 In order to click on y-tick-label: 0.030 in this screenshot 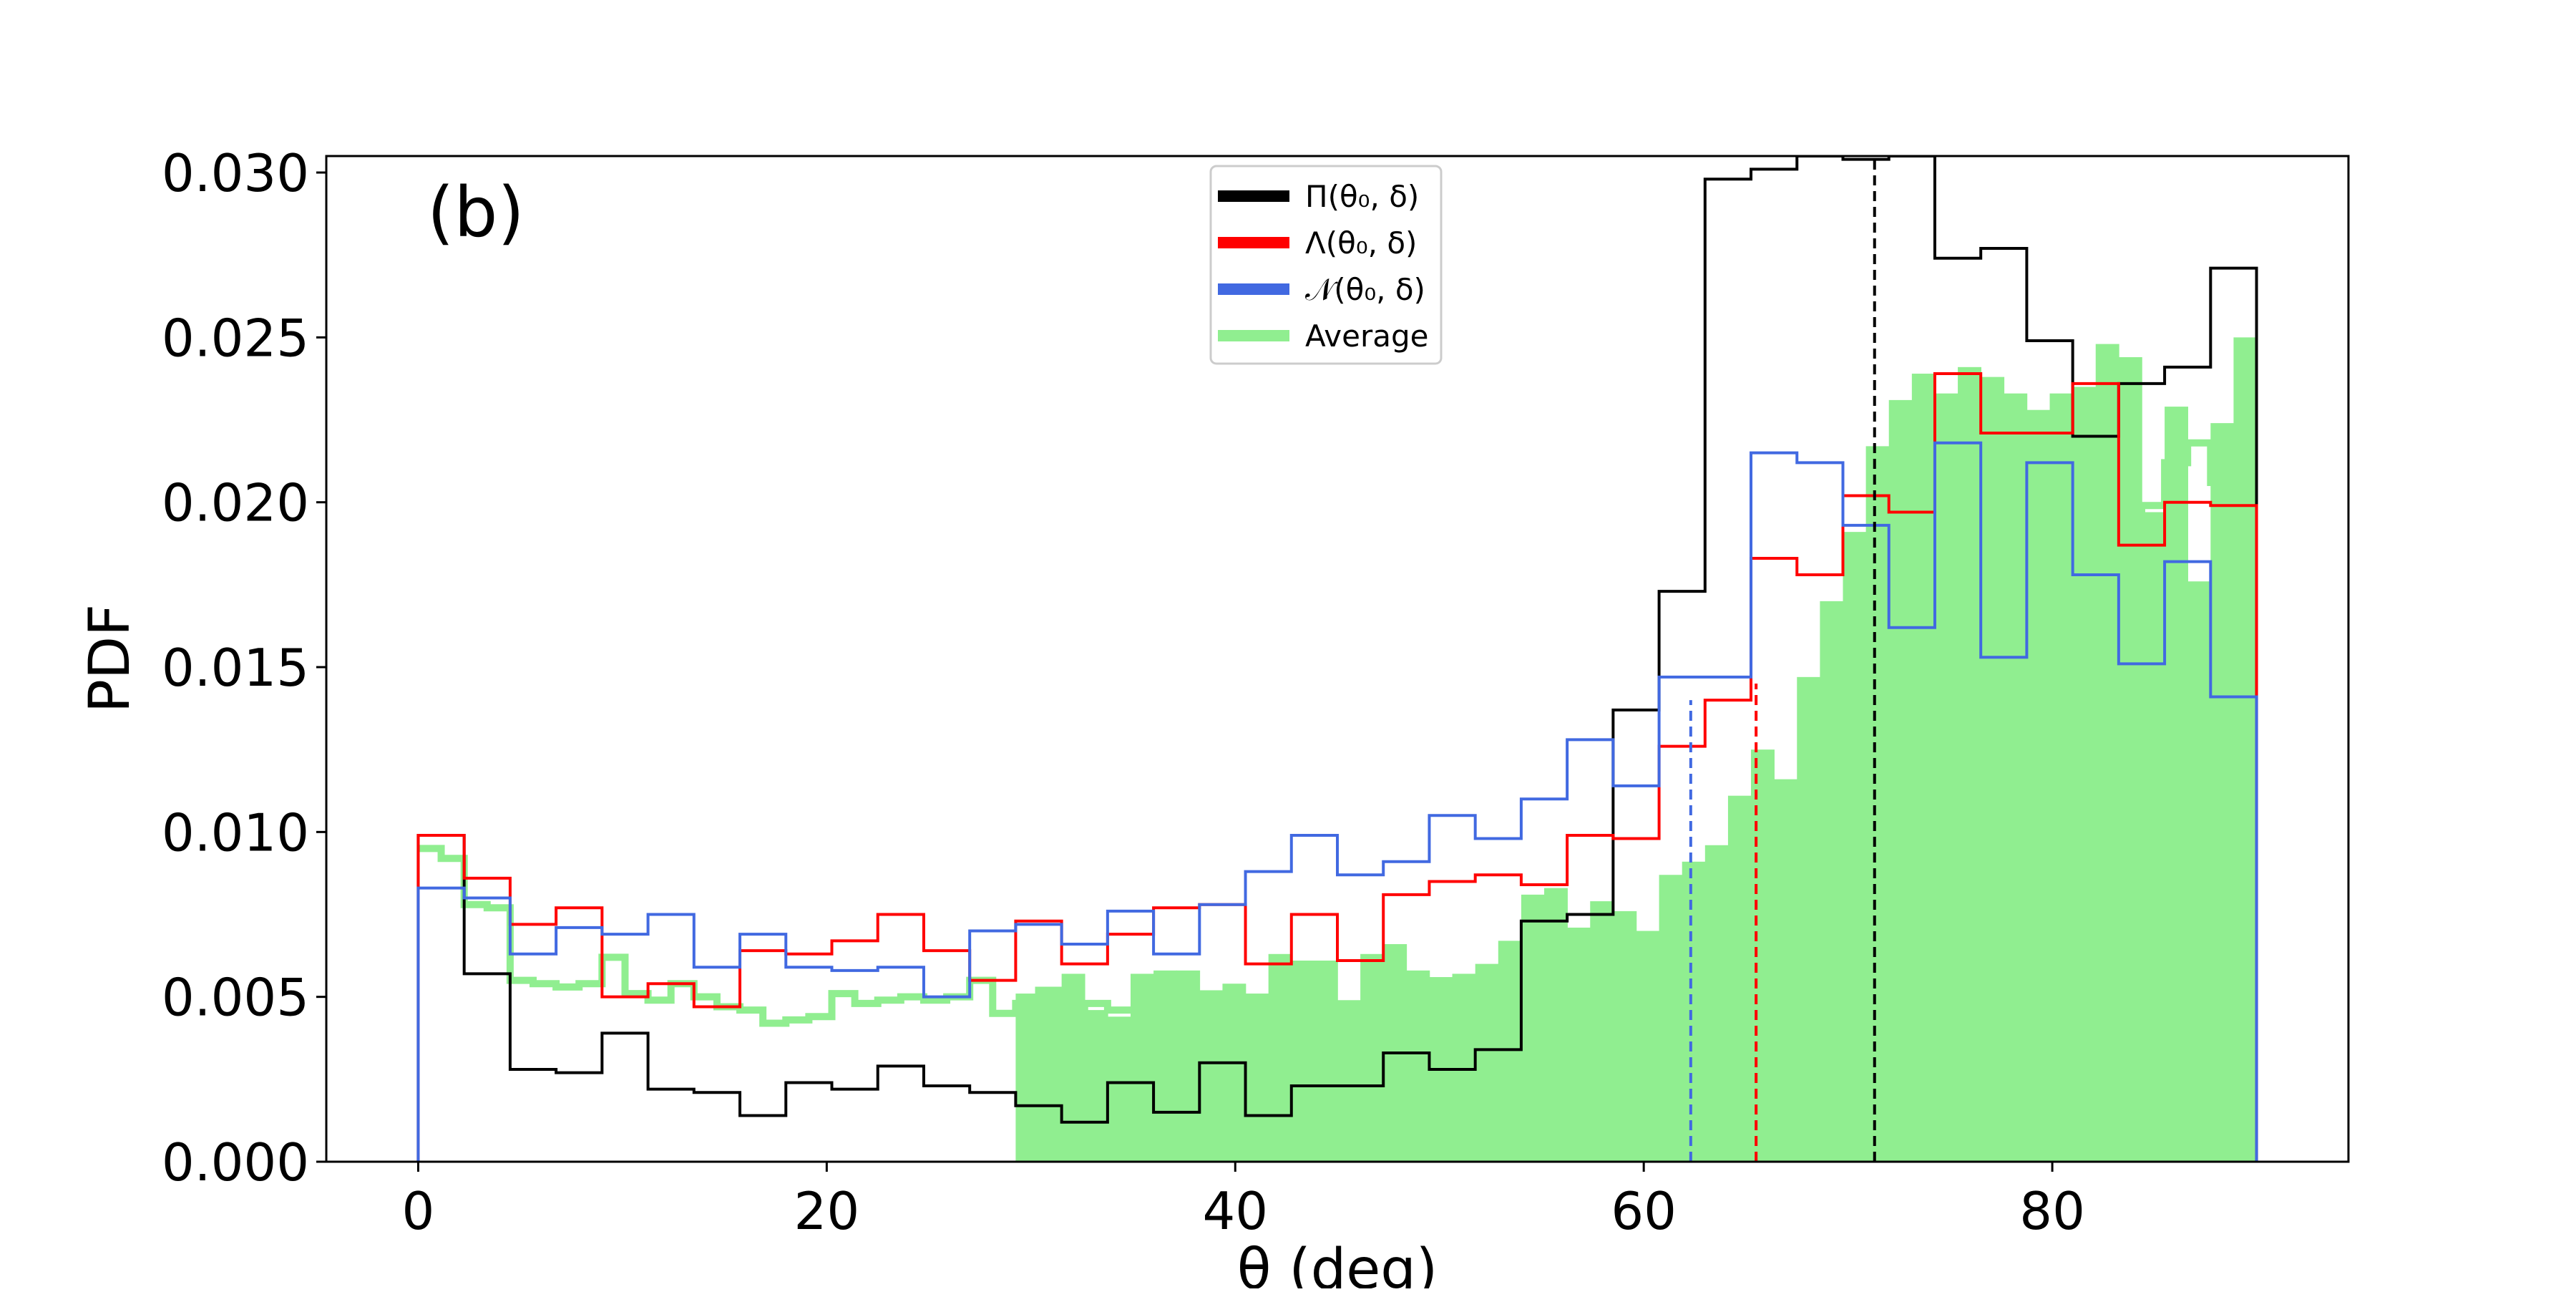, I will do `click(235, 173)`.